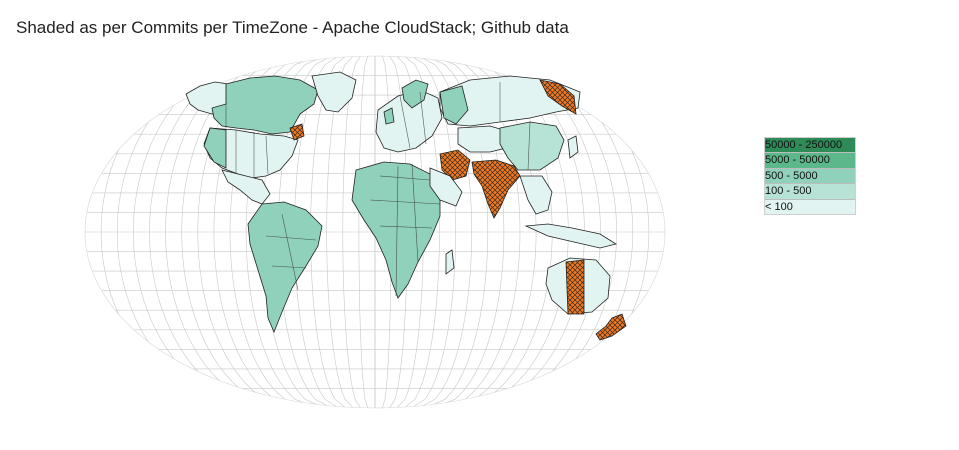  What do you see at coordinates (810, 146) in the screenshot?
I see `legend-item: 50000 - 250000` at bounding box center [810, 146].